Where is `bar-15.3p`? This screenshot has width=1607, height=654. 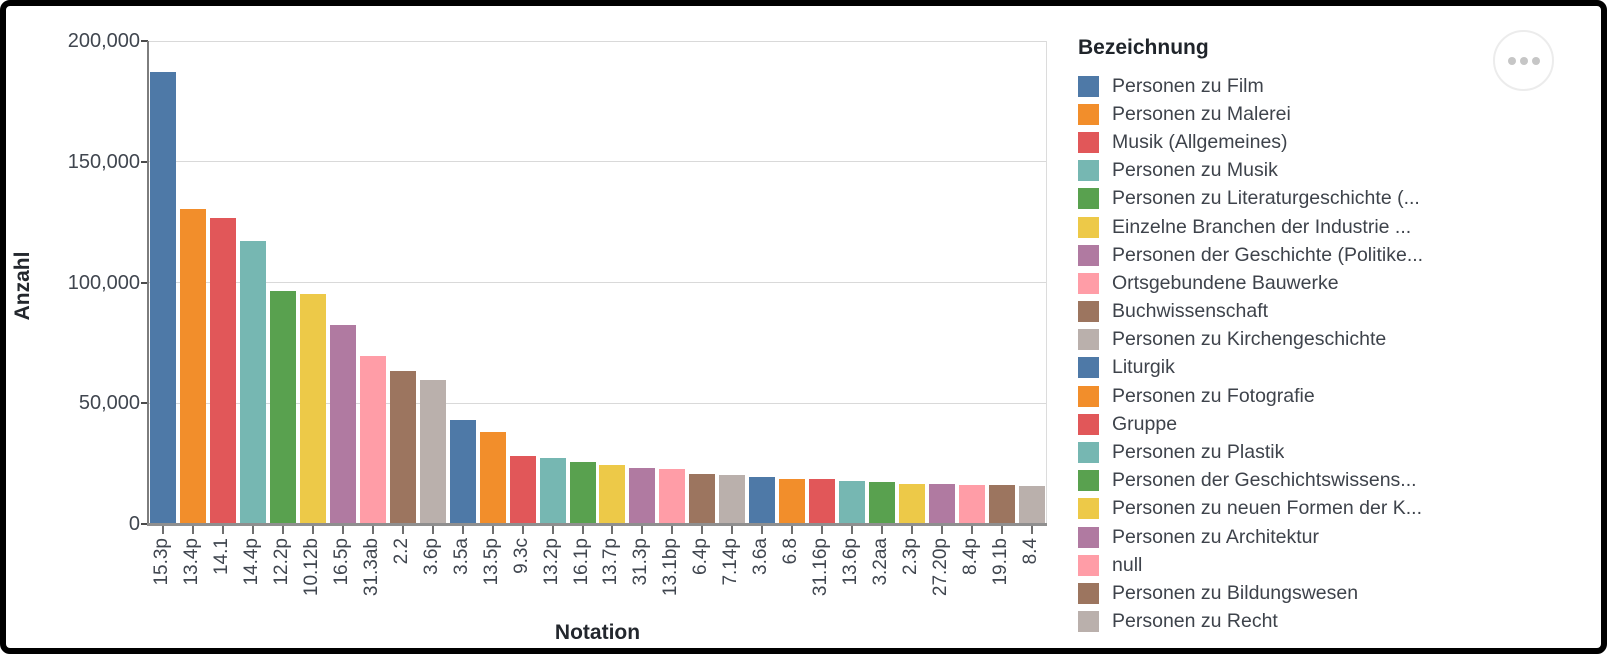 bar-15.3p is located at coordinates (162, 298).